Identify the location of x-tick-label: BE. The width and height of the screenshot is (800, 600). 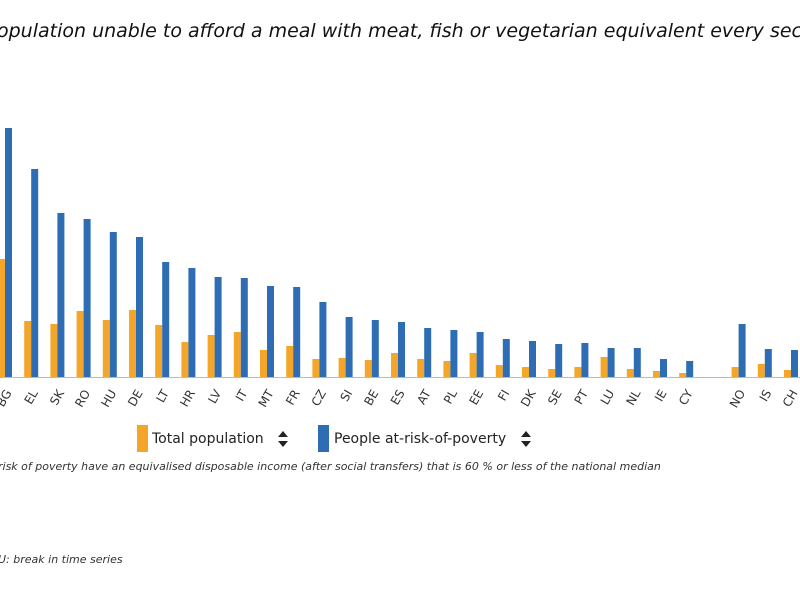
(371, 397).